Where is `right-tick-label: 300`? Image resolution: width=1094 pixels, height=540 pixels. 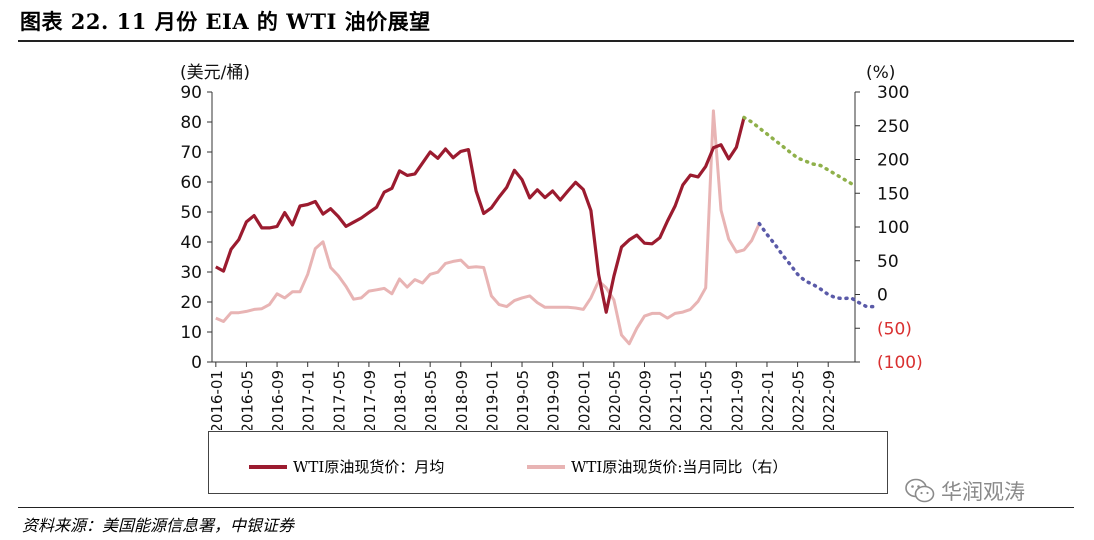
right-tick-label: 300 is located at coordinates (893, 93).